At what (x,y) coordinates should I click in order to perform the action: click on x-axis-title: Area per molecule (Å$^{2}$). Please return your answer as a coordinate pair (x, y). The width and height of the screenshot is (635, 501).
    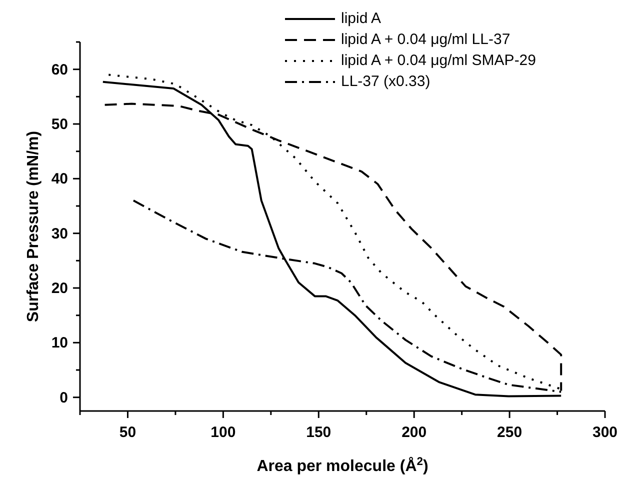
    Looking at the image, I should click on (342, 465).